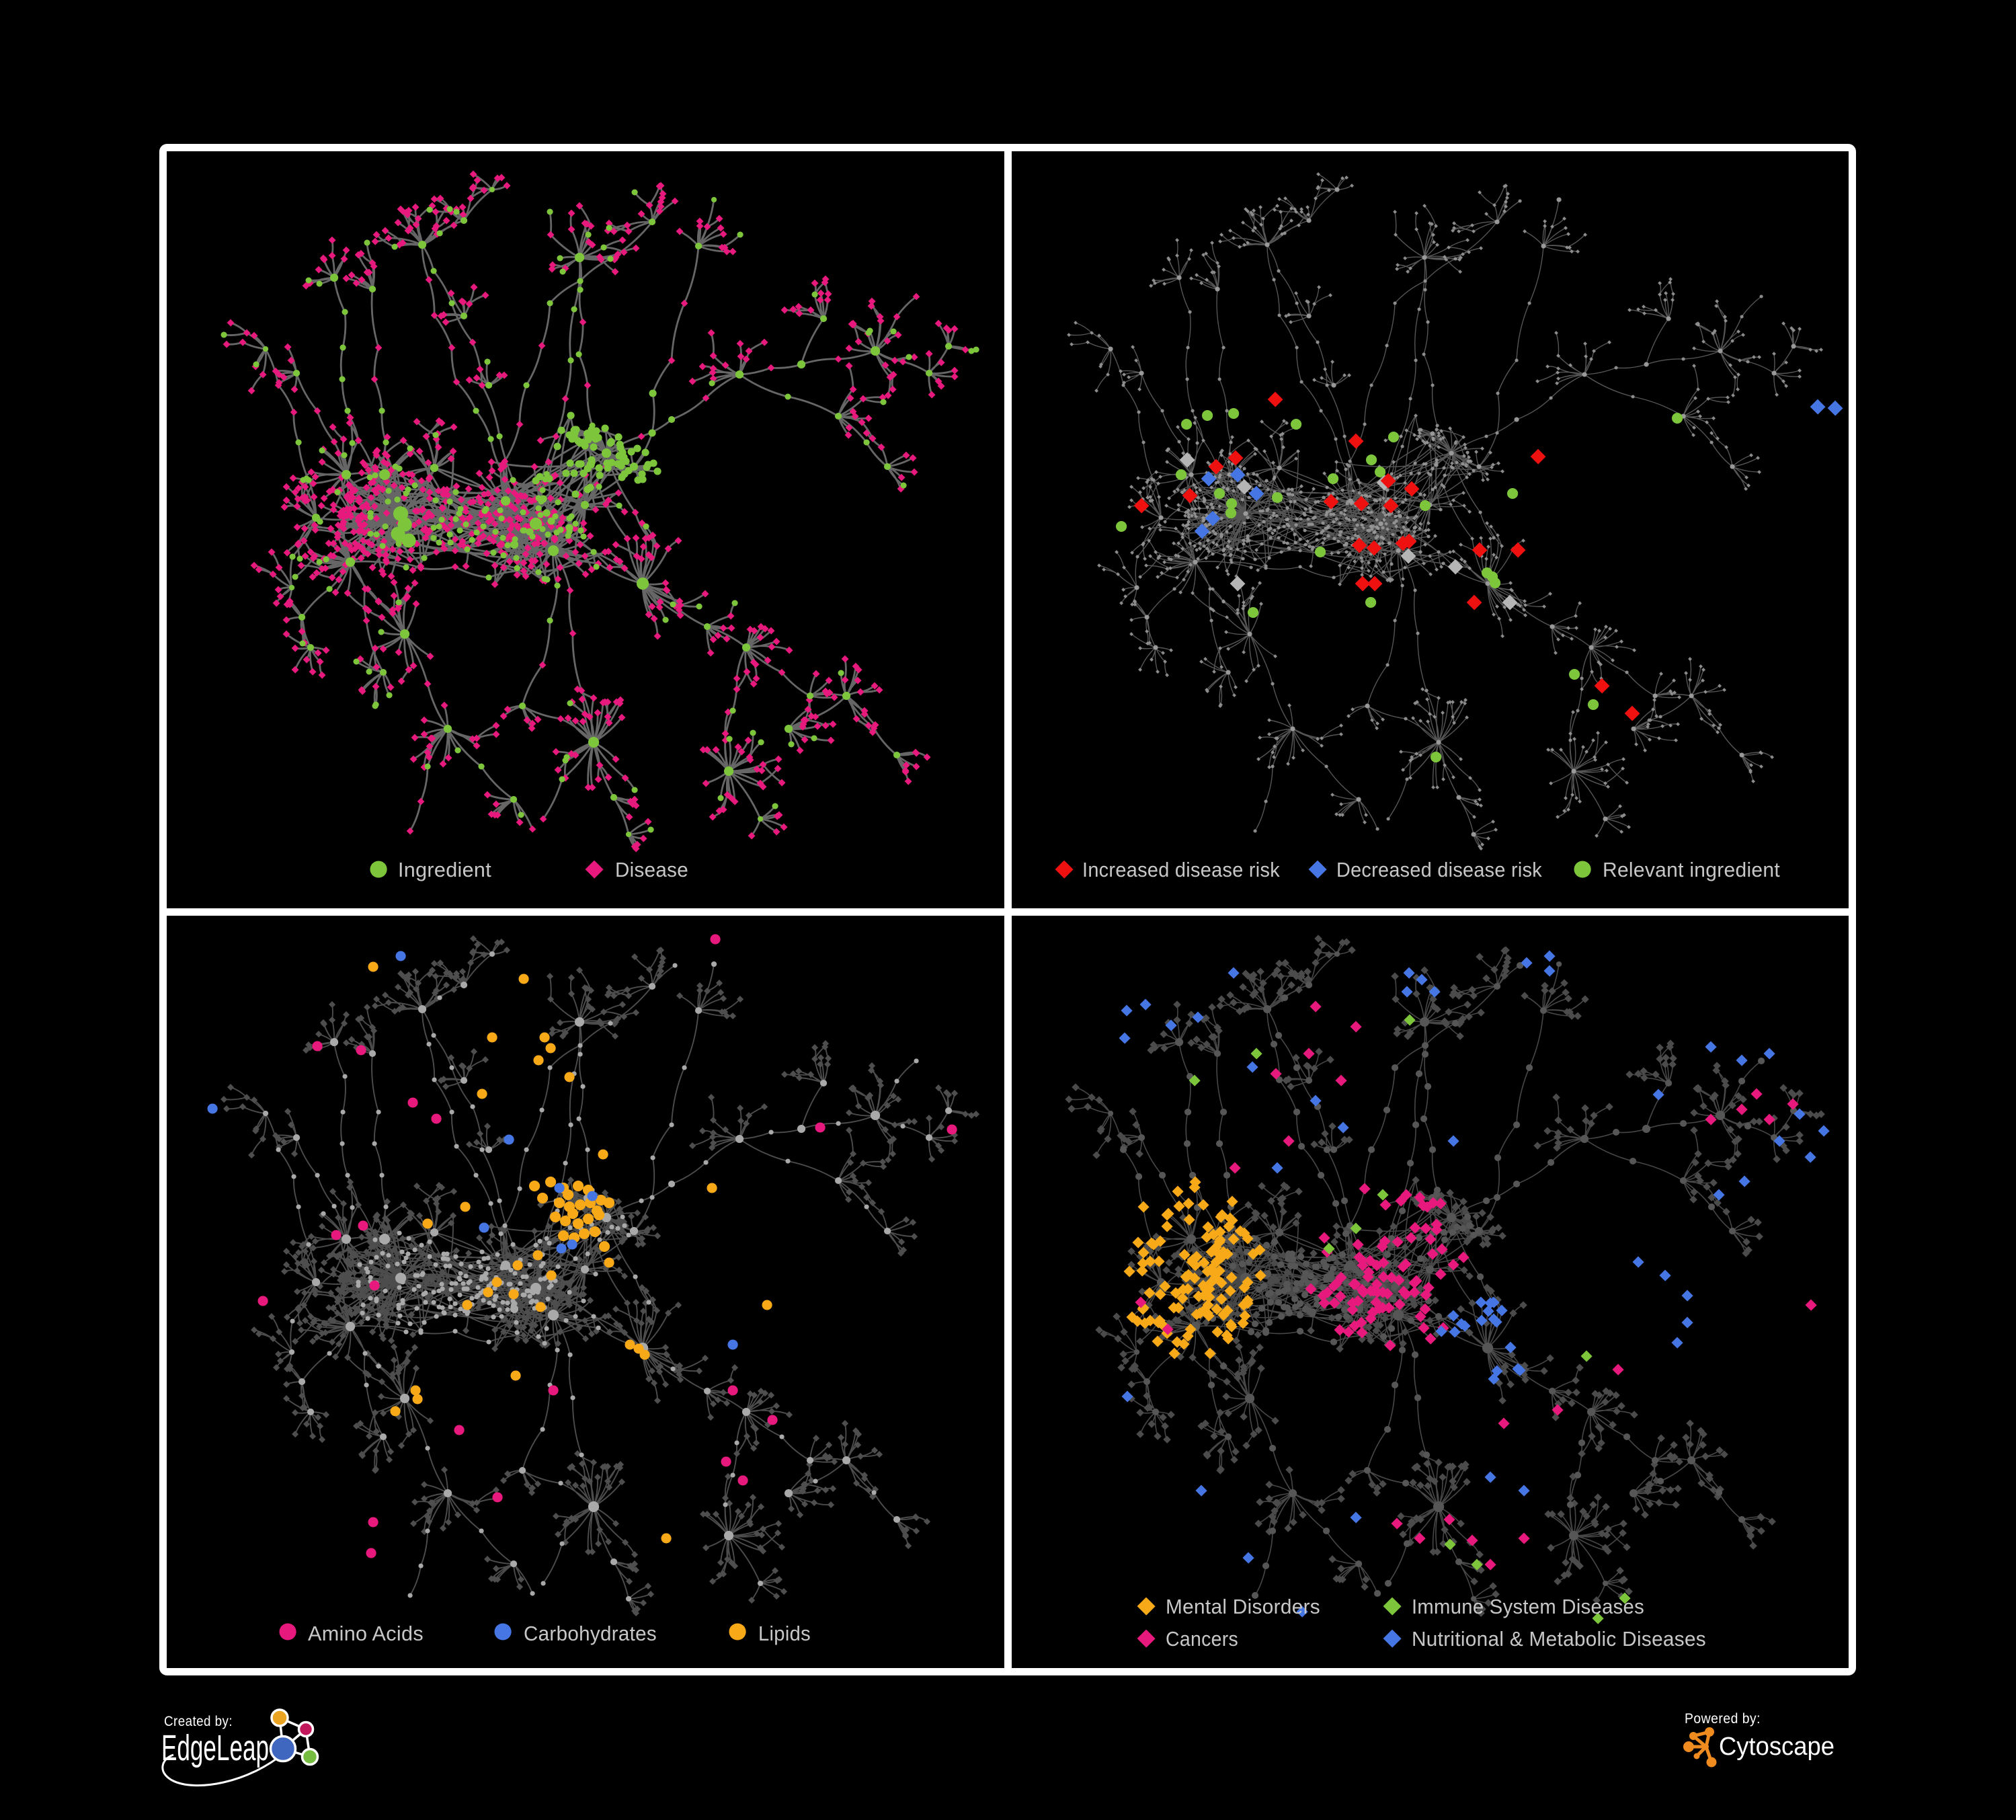  What do you see at coordinates (1723, 1719) in the screenshot?
I see `svg-text: Powered by:` at bounding box center [1723, 1719].